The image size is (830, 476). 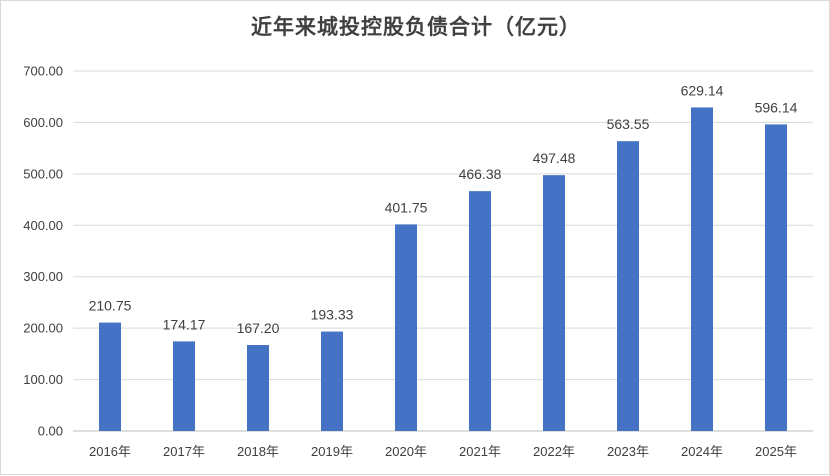 What do you see at coordinates (110, 451) in the screenshot?
I see `x-tick-label: 2016年` at bounding box center [110, 451].